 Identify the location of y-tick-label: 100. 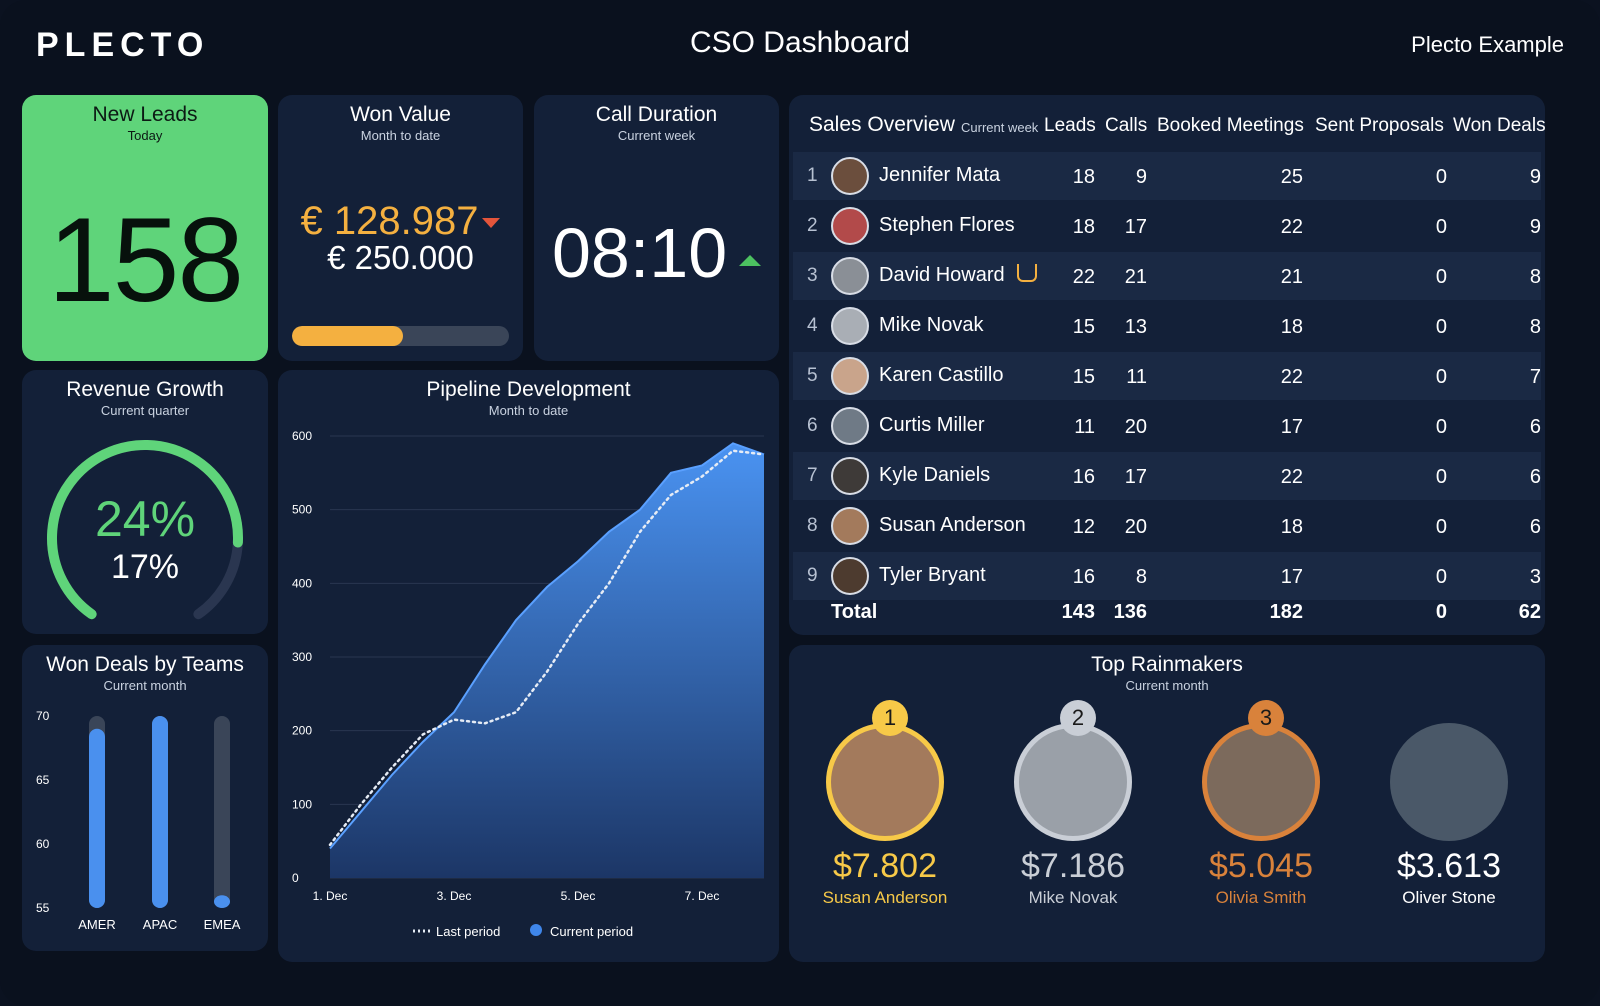
(302, 804).